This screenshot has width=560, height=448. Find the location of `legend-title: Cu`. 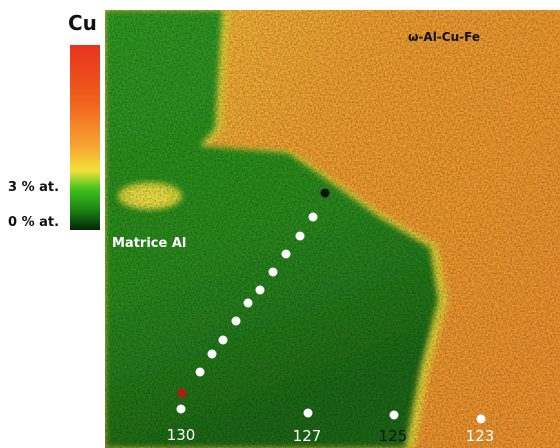

legend-title: Cu is located at coordinates (82, 23).